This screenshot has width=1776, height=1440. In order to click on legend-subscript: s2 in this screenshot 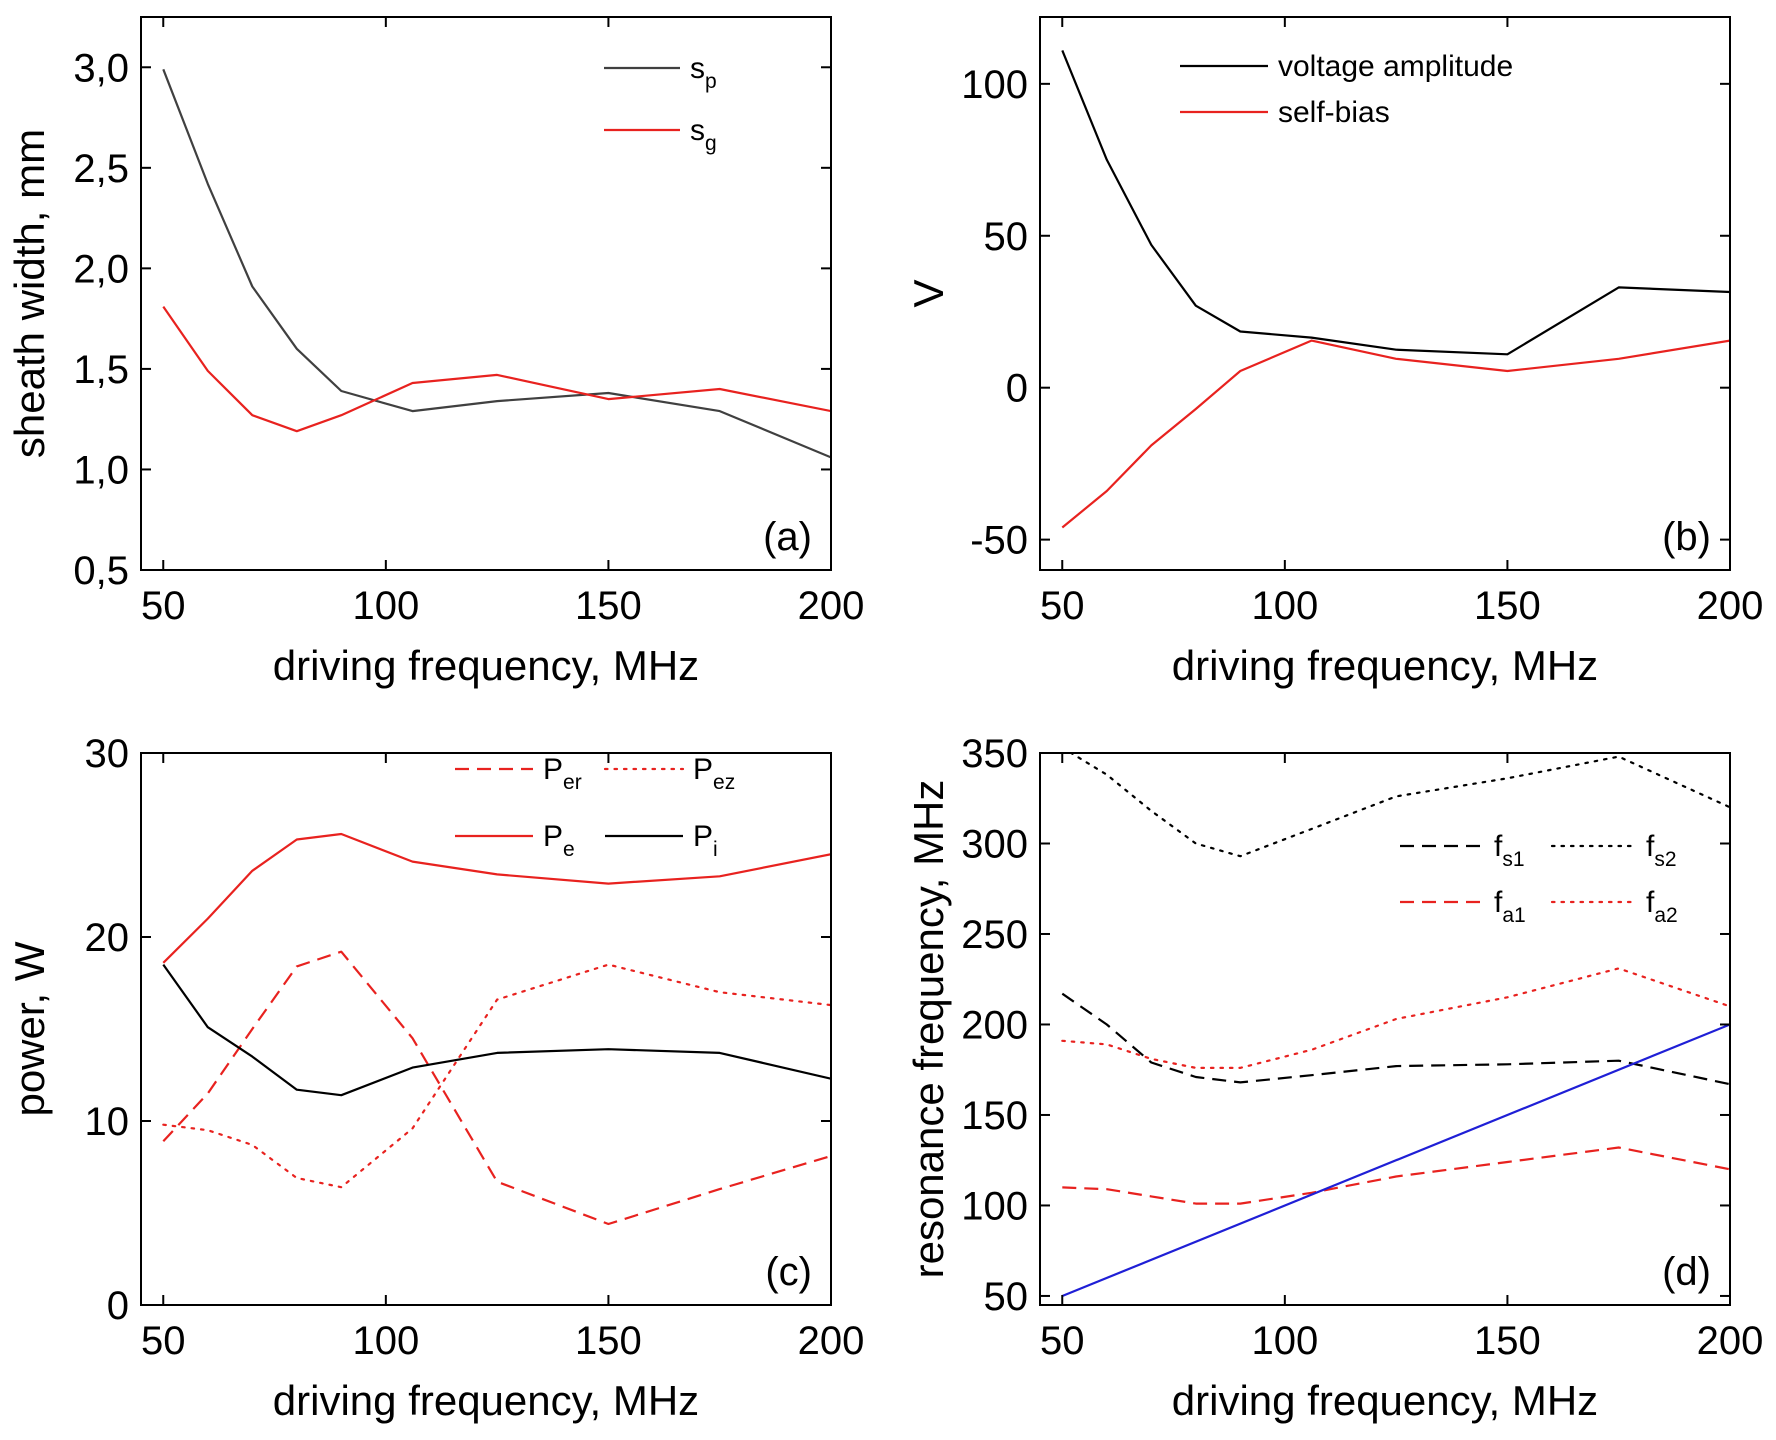, I will do `click(1665, 859)`.